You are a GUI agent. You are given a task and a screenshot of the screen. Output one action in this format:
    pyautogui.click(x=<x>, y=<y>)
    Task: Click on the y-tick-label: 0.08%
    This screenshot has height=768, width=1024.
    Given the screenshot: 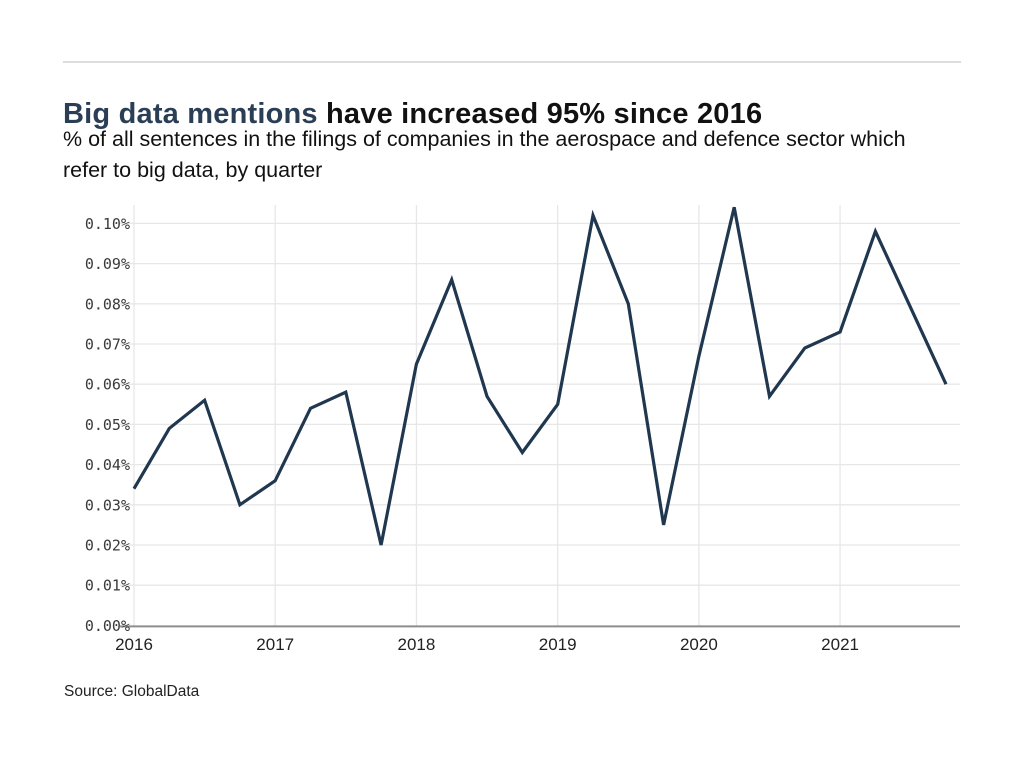 What is the action you would take?
    pyautogui.click(x=107, y=304)
    